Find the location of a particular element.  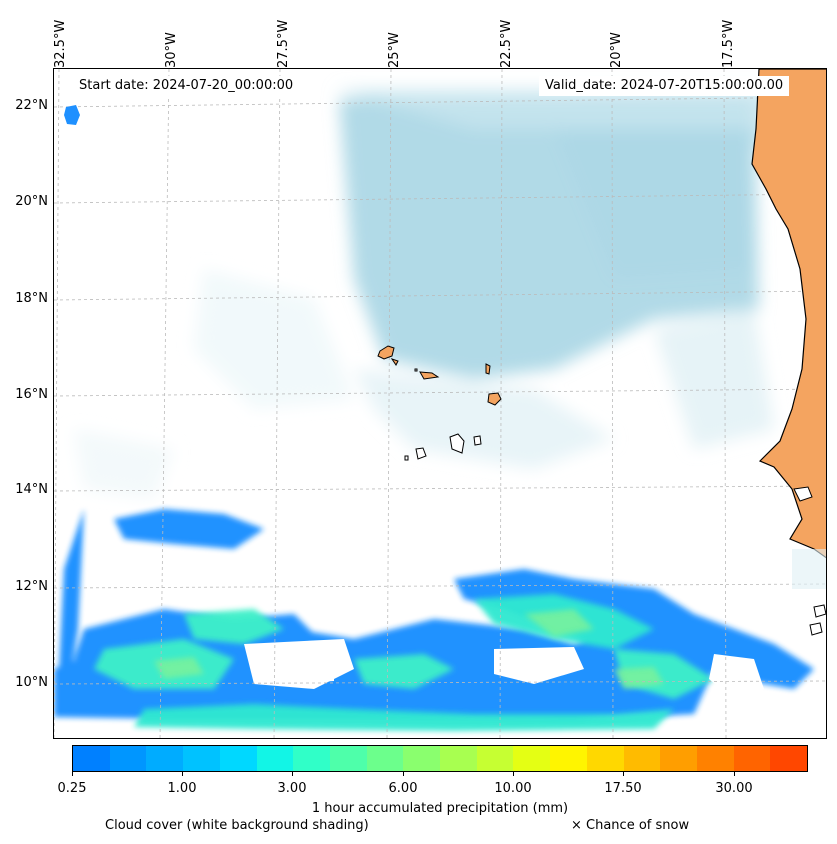

precipitation-colorbar is located at coordinates (440, 758).